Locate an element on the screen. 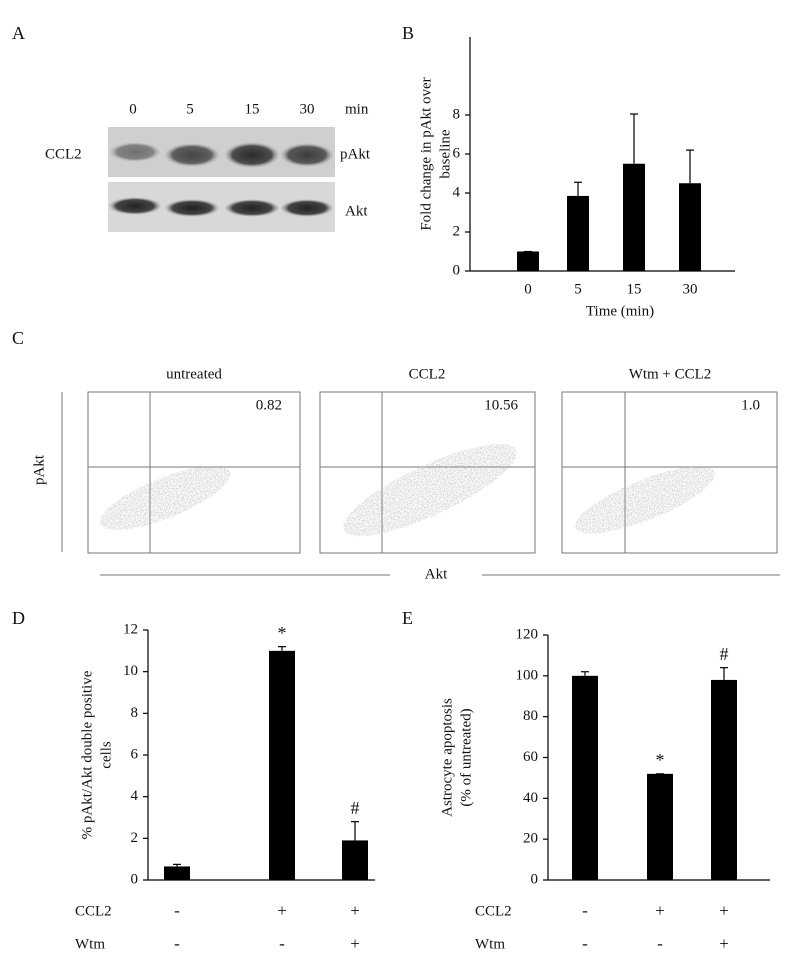 Image resolution: width=800 pixels, height=975 pixels. y-tick-label: 100 is located at coordinates (527, 675).